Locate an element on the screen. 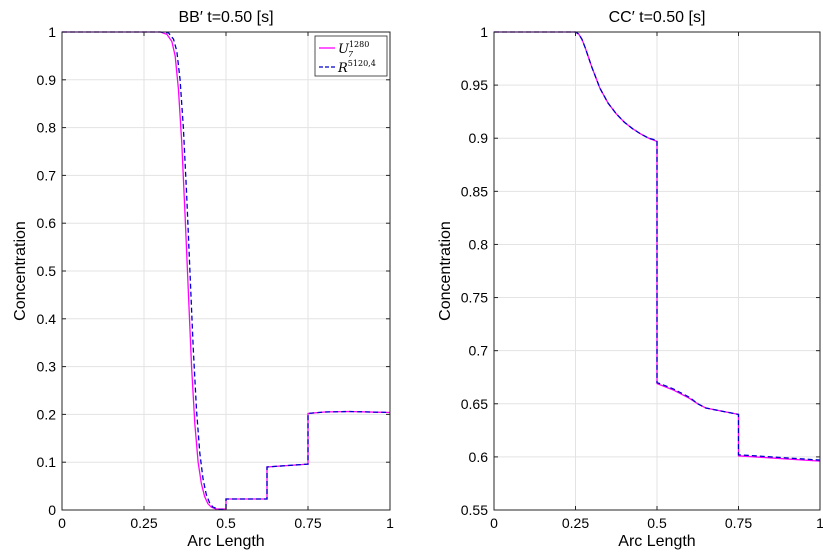  y-tick-label: 0.1 is located at coordinates (47, 462).